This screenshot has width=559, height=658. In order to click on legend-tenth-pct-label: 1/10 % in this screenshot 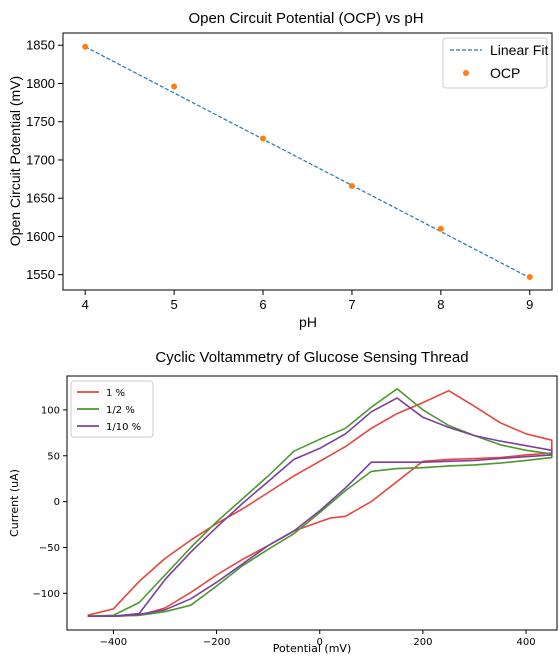, I will do `click(123, 427)`.